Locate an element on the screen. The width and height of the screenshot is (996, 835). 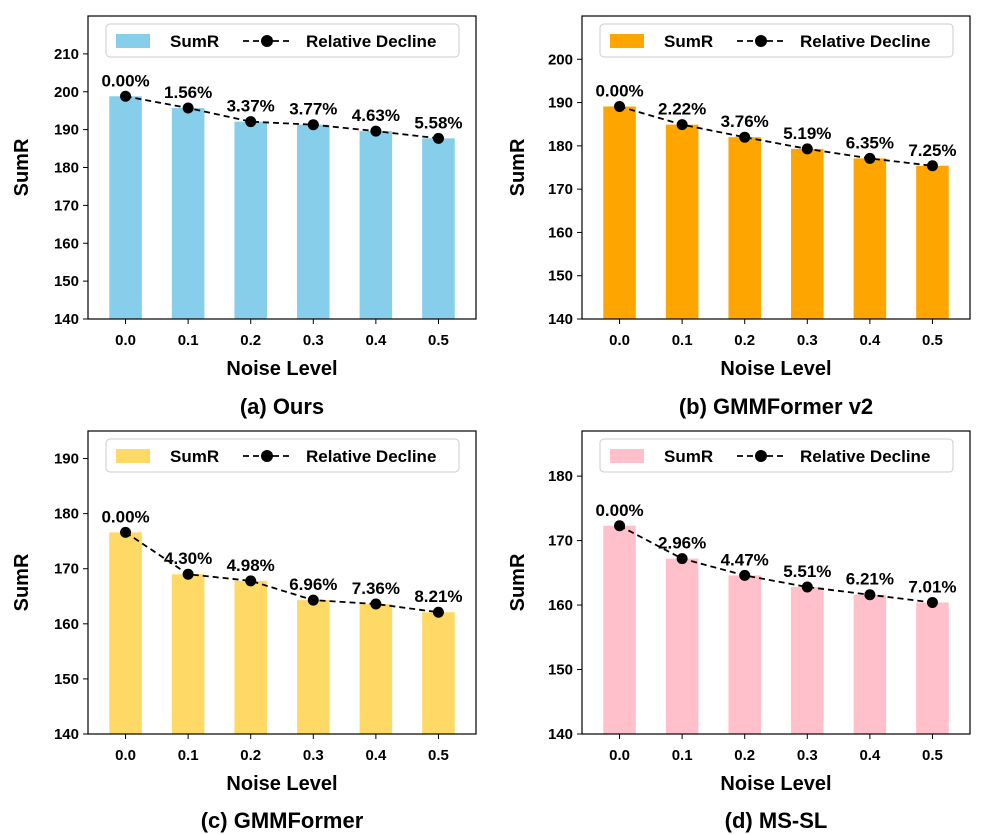
decline-label: 3.76% is located at coordinates (745, 121).